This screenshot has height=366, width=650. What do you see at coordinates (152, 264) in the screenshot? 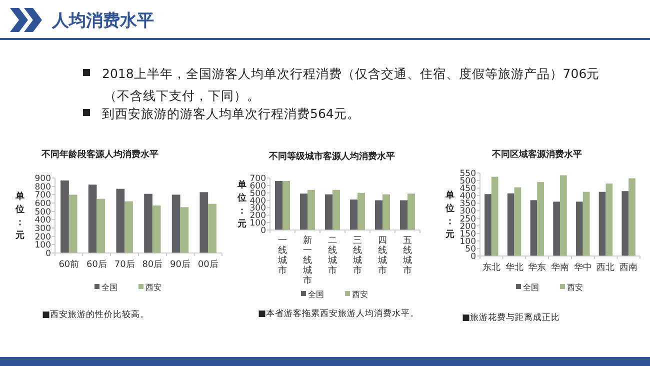
I see `x-tick-label: 80后` at bounding box center [152, 264].